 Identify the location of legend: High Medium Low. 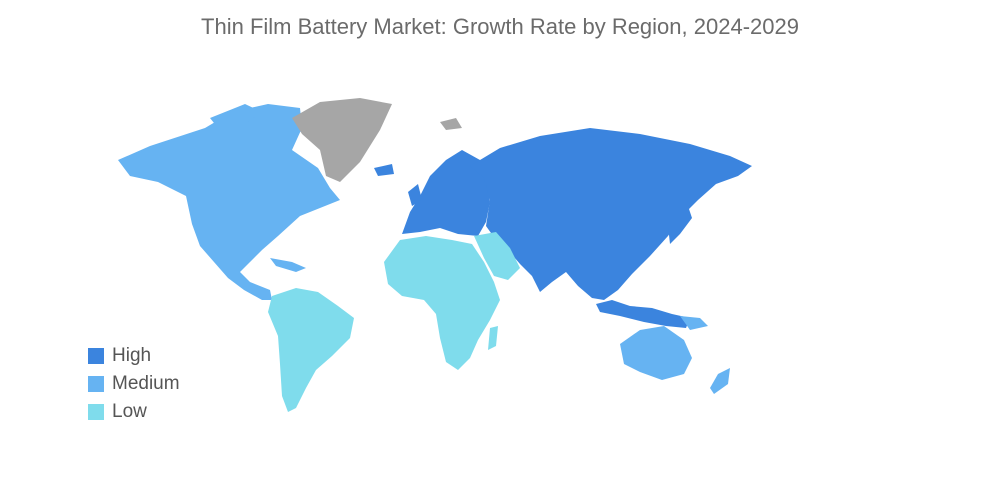
(134, 384).